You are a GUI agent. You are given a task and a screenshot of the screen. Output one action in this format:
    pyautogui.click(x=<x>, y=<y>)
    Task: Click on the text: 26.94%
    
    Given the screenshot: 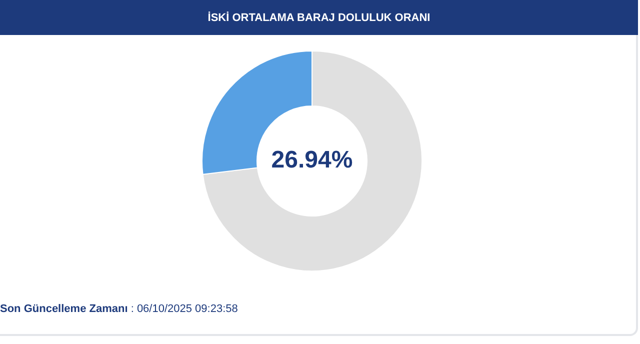 What is the action you would take?
    pyautogui.click(x=312, y=160)
    